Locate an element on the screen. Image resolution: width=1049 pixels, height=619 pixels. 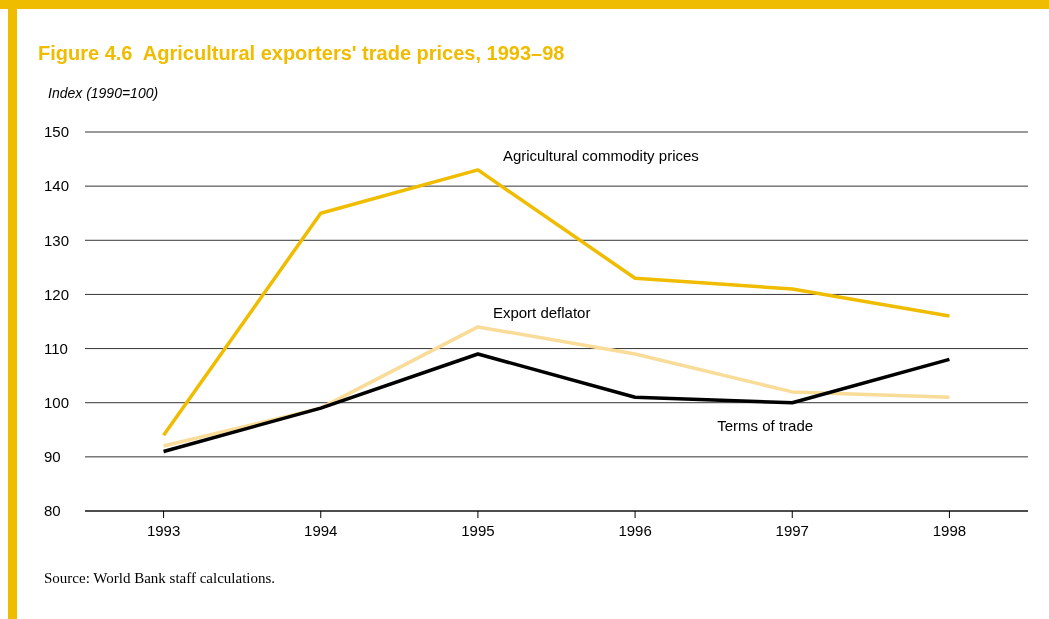
series-label: Terms of trade is located at coordinates (765, 425).